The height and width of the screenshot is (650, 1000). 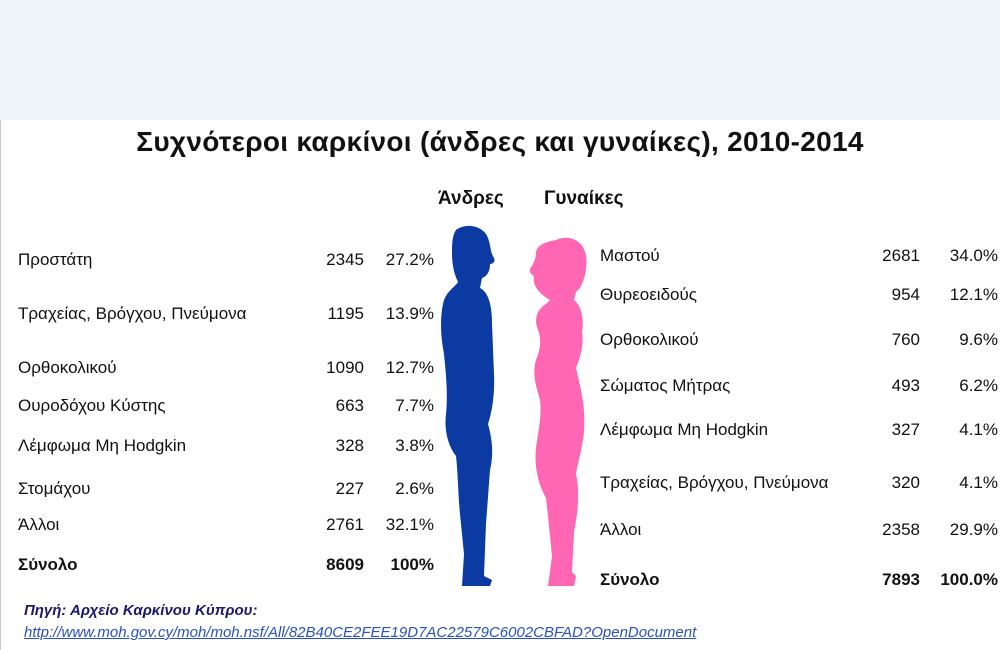 I want to click on men-site-label: Τραχείας, Βρόγχου, Πνεύμονα, so click(x=132, y=313).